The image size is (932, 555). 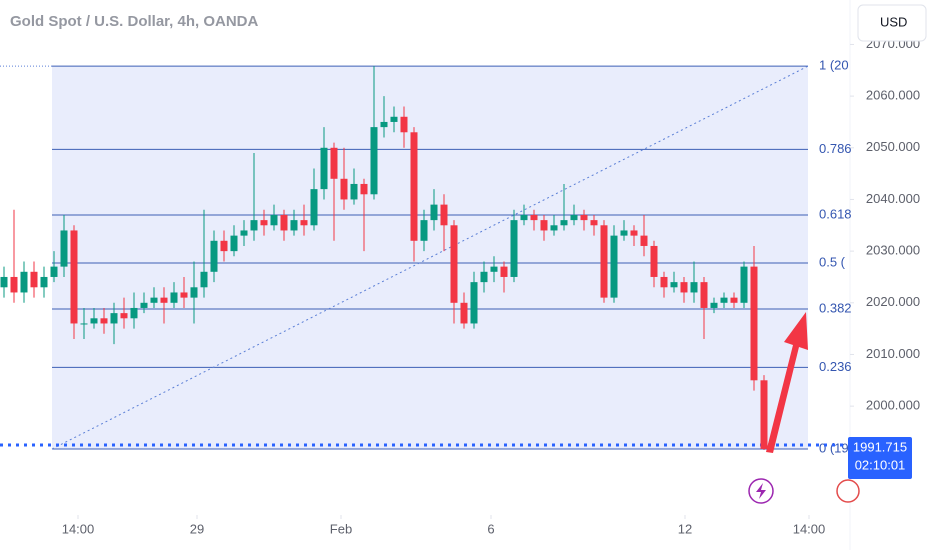 What do you see at coordinates (835, 366) in the screenshot?
I see `fib-level-label: 0.236` at bounding box center [835, 366].